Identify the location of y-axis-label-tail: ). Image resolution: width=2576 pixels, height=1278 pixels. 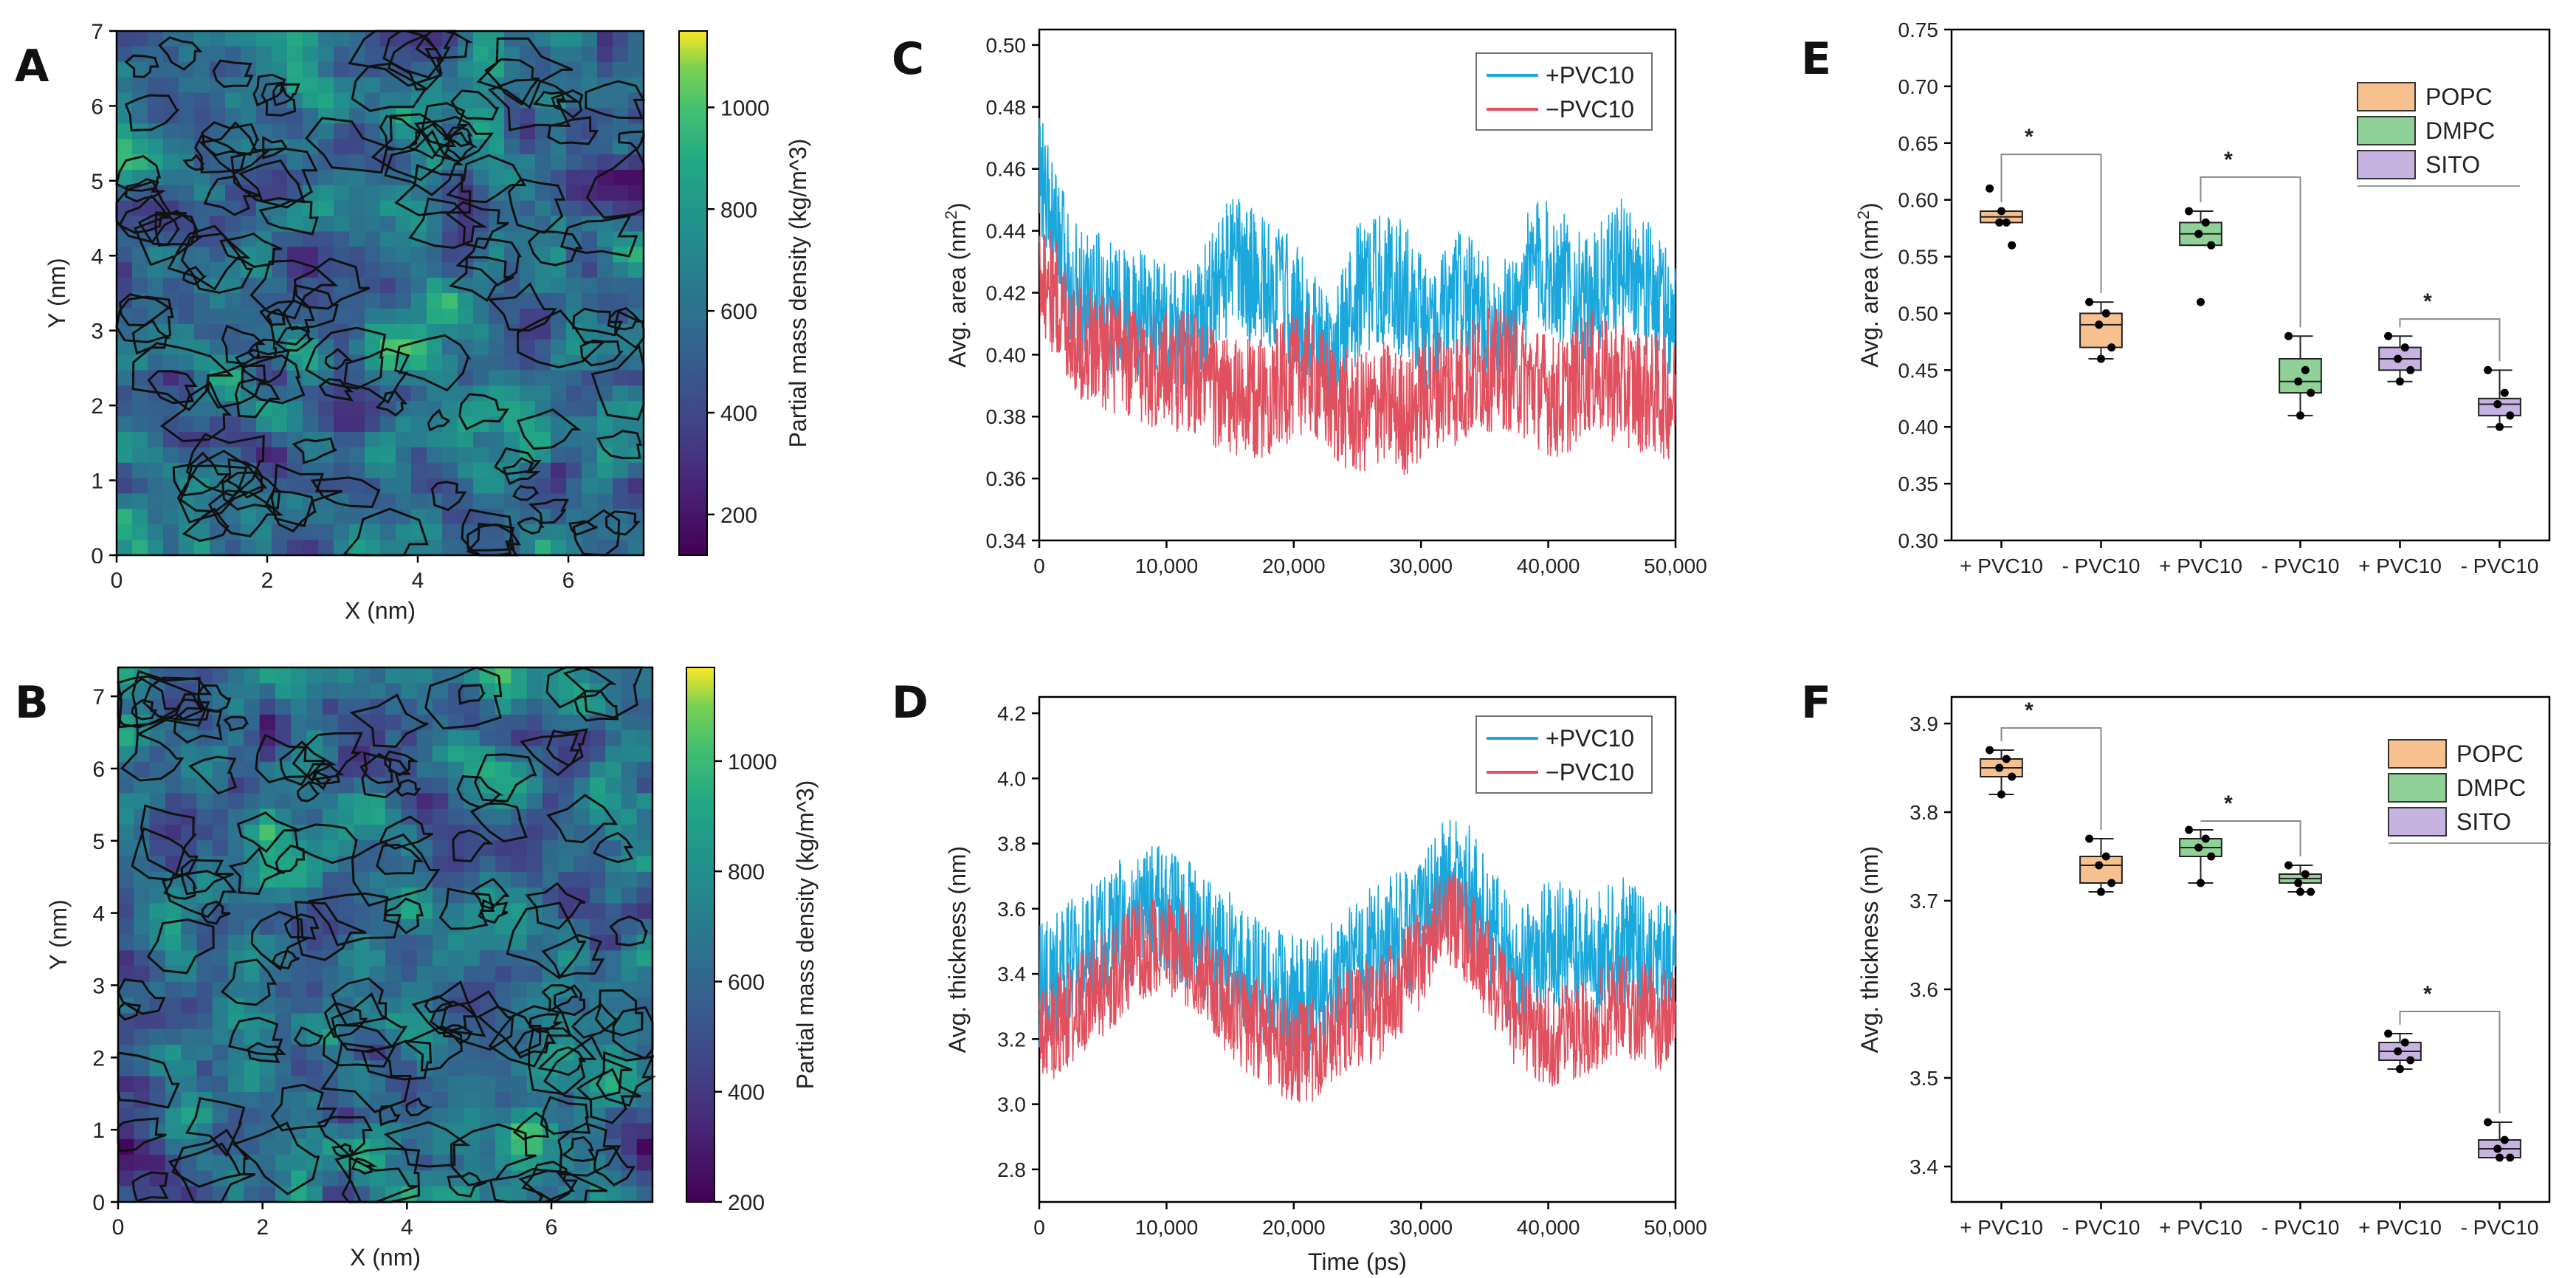
(1869, 206).